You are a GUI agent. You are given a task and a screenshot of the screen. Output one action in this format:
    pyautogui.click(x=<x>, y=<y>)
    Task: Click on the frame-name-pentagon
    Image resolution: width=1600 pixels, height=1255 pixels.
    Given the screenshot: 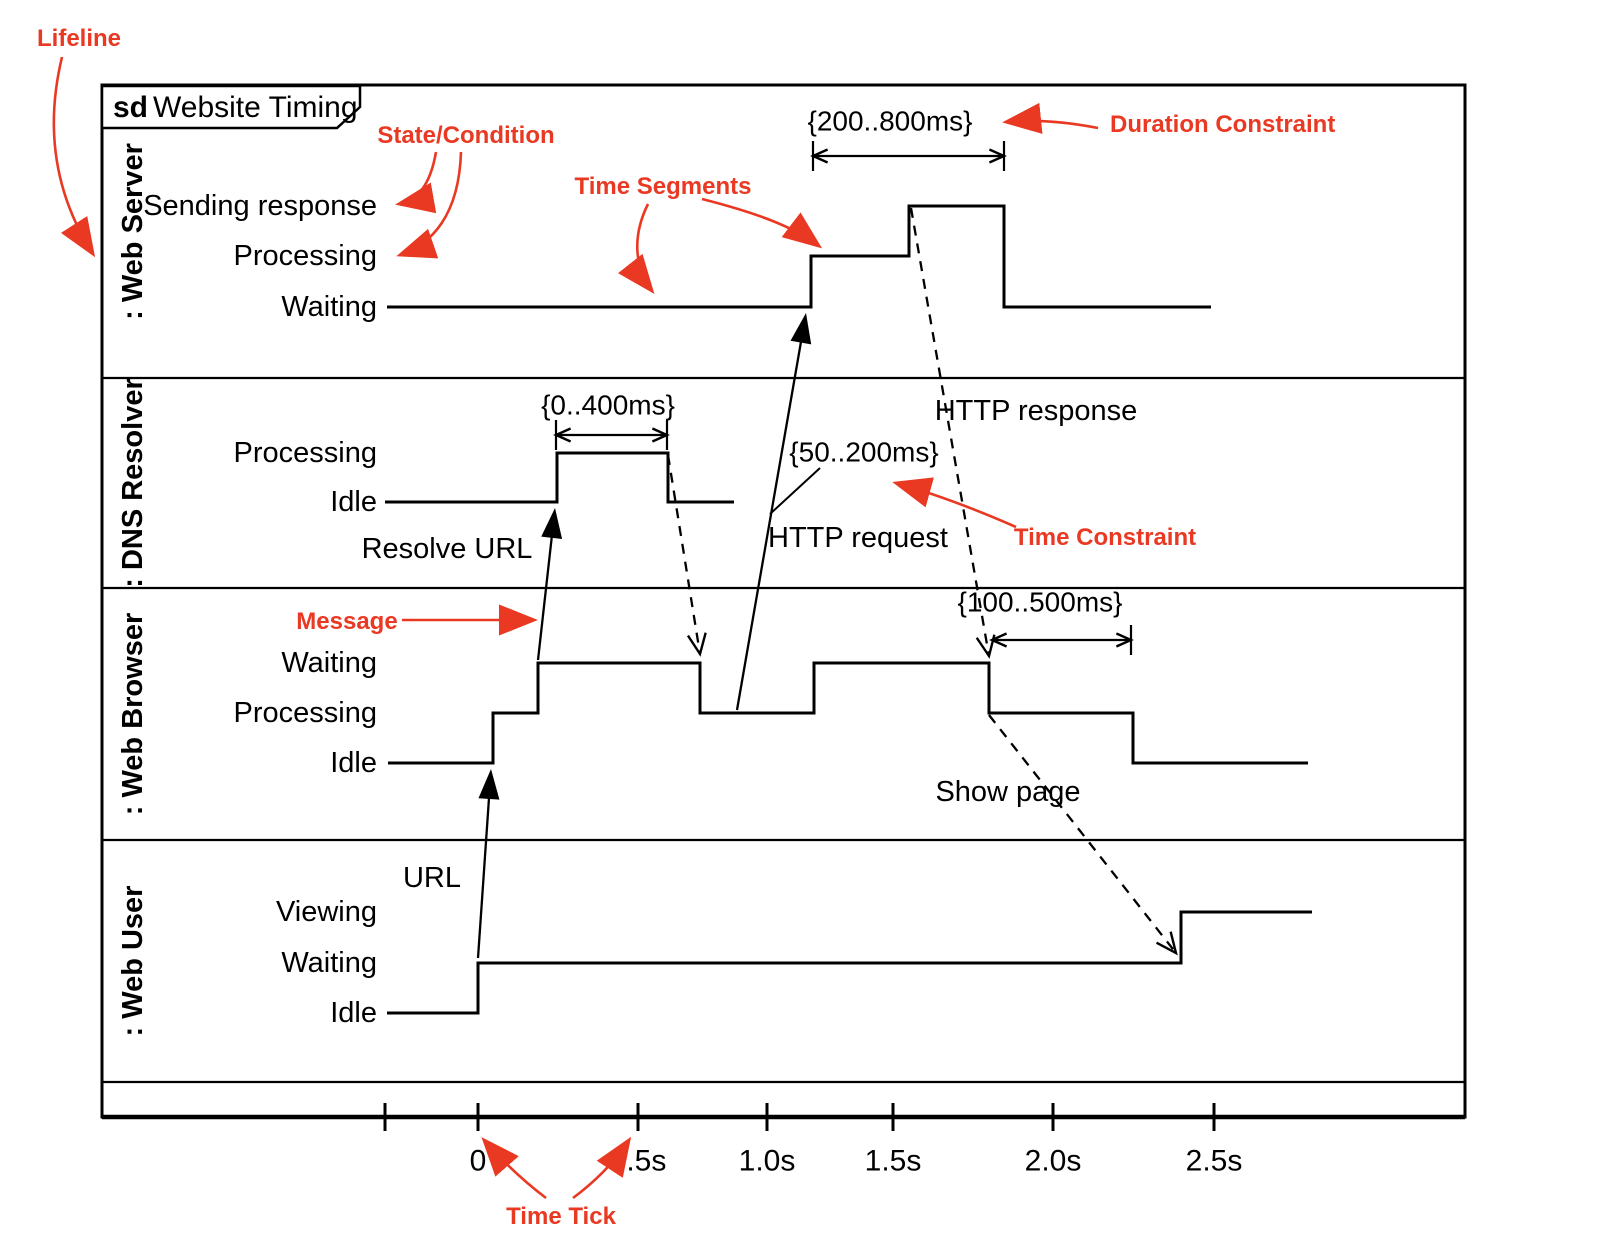 What is the action you would take?
    pyautogui.click(x=231, y=107)
    